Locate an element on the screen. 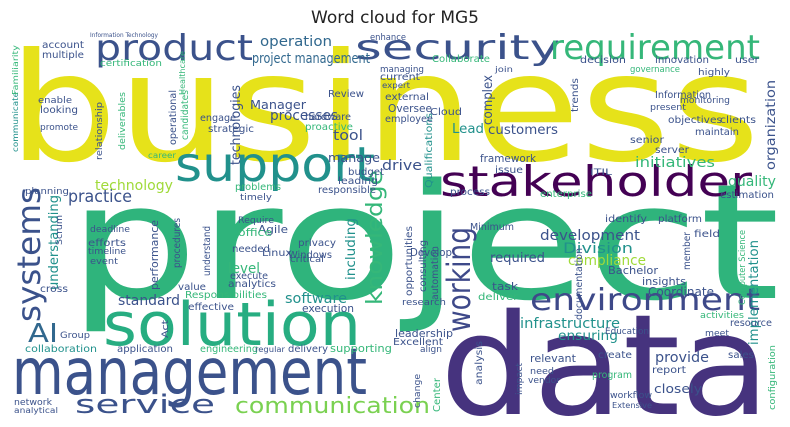 The width and height of the screenshot is (790, 427). word: ITIL is located at coordinates (601, 173).